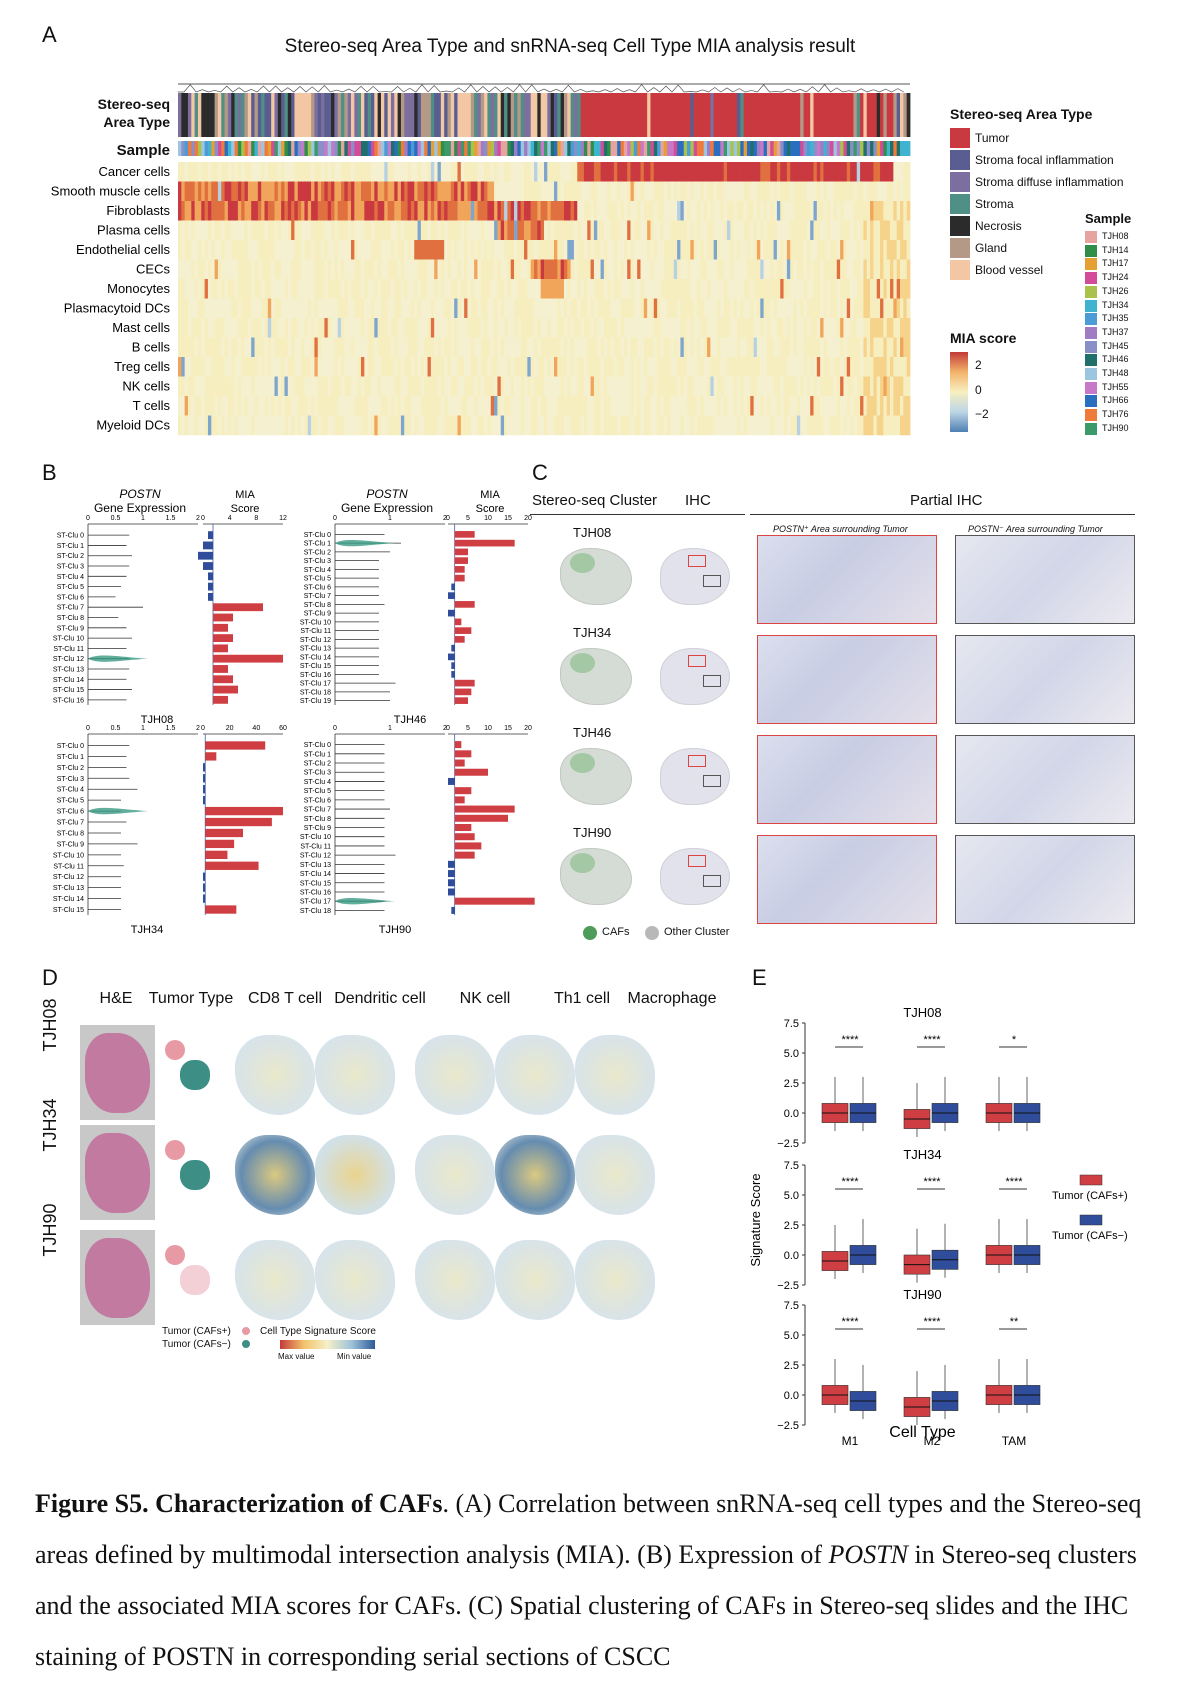 Image resolution: width=1187 pixels, height=1686 pixels. What do you see at coordinates (448, 518) in the screenshot?
I see `mia-tick: 0` at bounding box center [448, 518].